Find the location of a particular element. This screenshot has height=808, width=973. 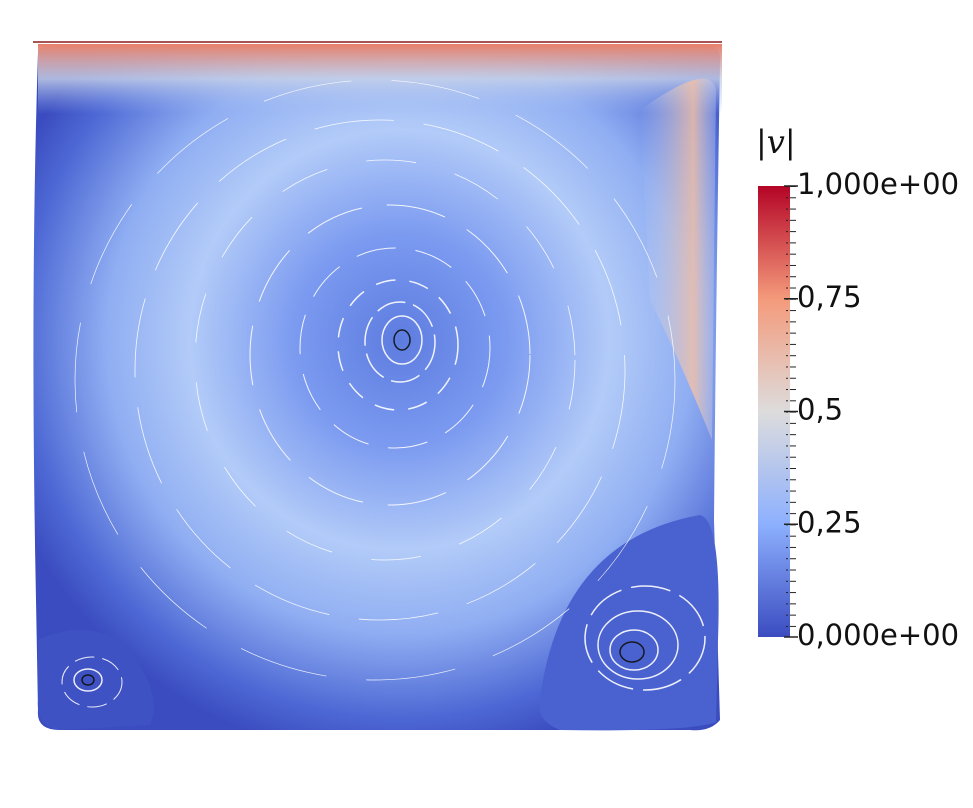

colorbar-tick-label: 0,000e+00 is located at coordinates (878, 635).